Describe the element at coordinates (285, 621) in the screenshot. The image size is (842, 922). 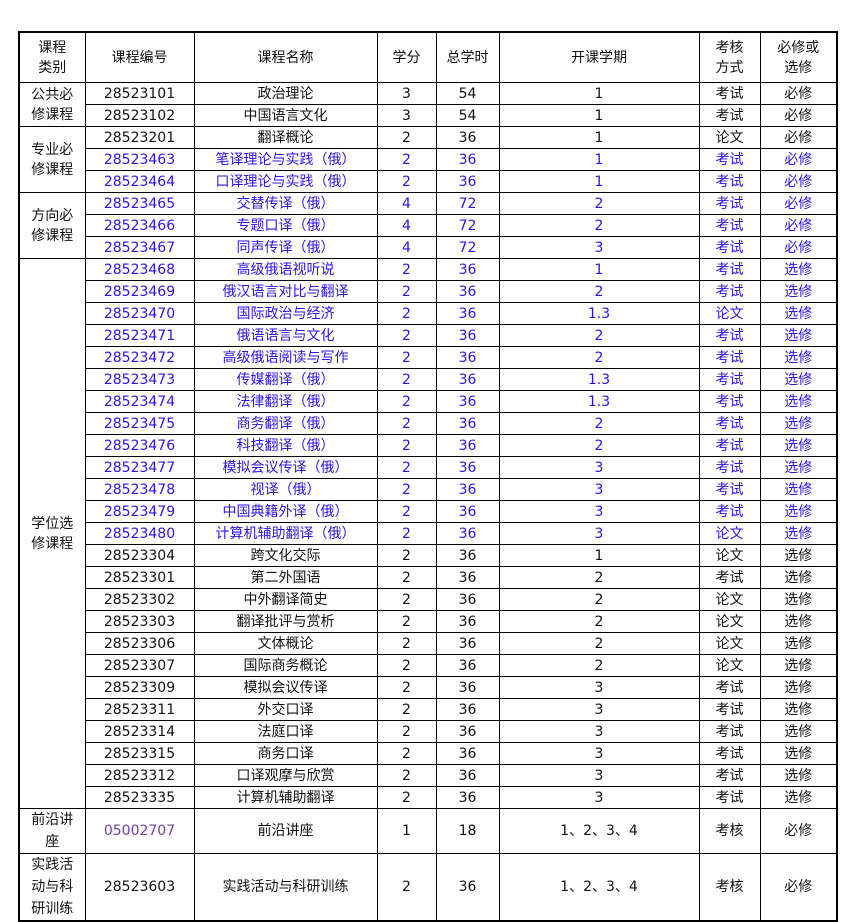
I see `cell-name: 翻译批评与赏析` at that location.